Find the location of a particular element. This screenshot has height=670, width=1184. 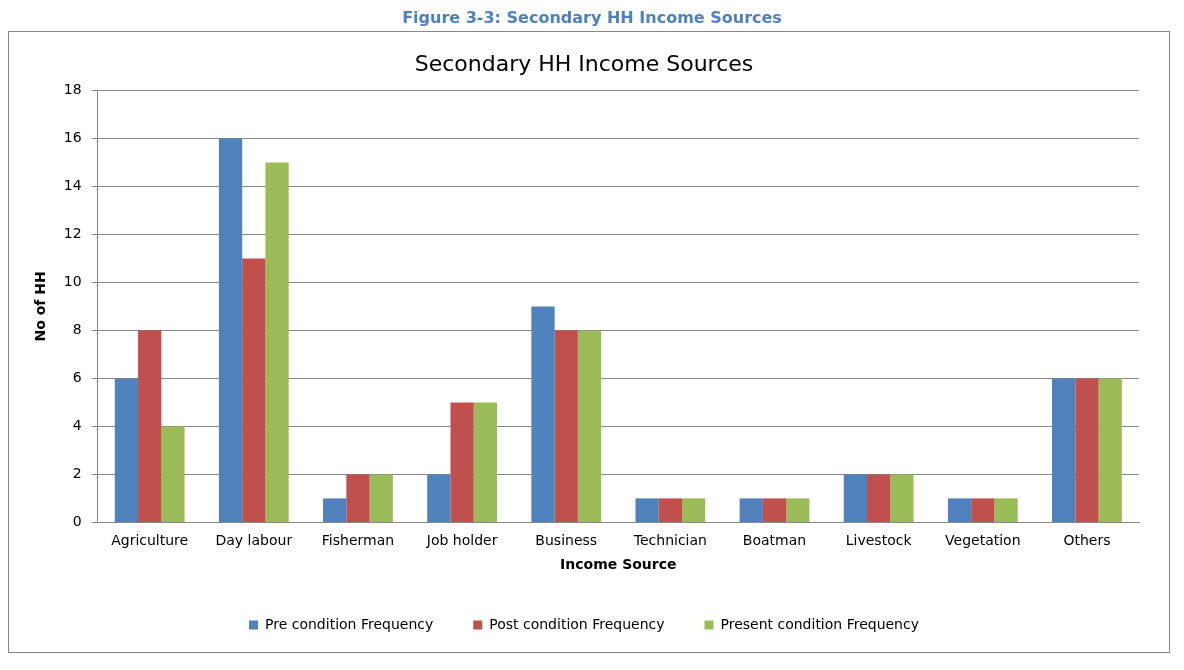

x-tick-label: Boatman is located at coordinates (774, 540).